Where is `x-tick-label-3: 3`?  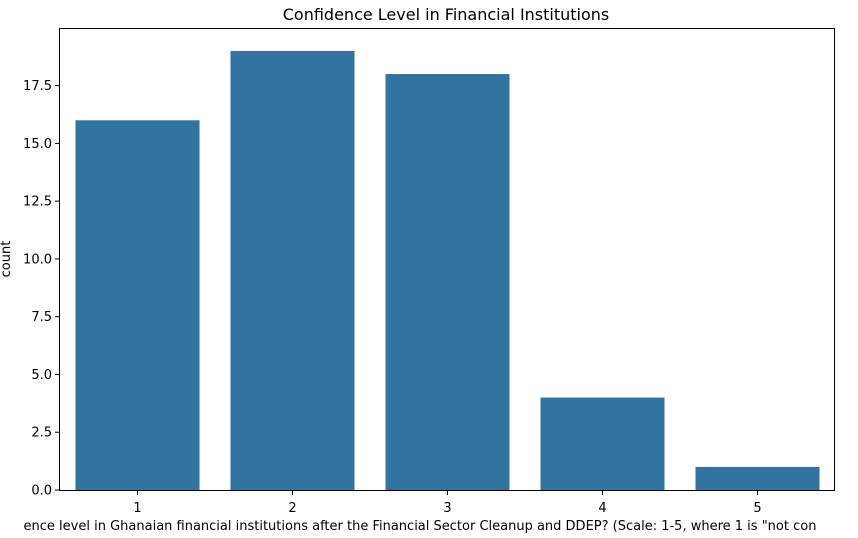
x-tick-label-3: 3 is located at coordinates (447, 508).